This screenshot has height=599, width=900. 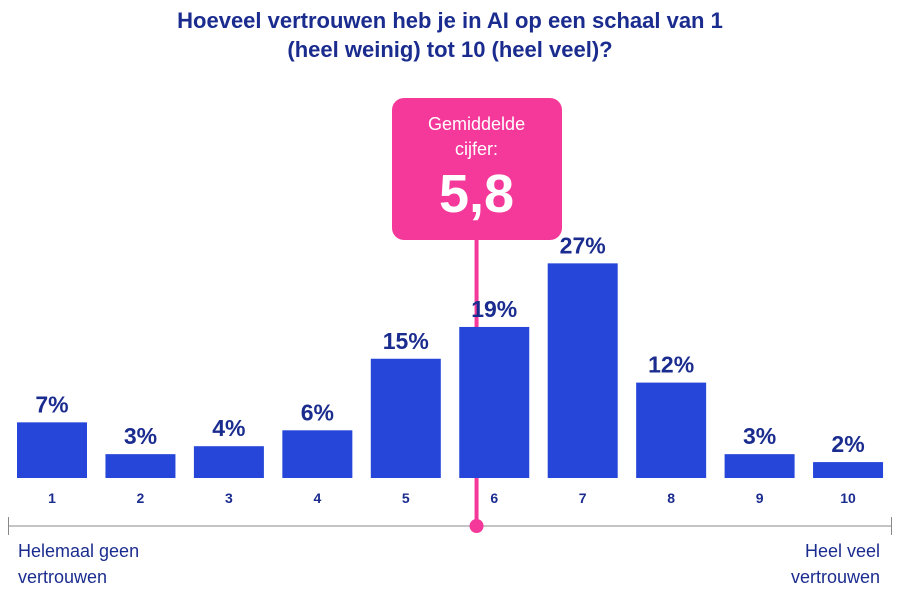 What do you see at coordinates (317, 412) in the screenshot?
I see `value-label: 6%` at bounding box center [317, 412].